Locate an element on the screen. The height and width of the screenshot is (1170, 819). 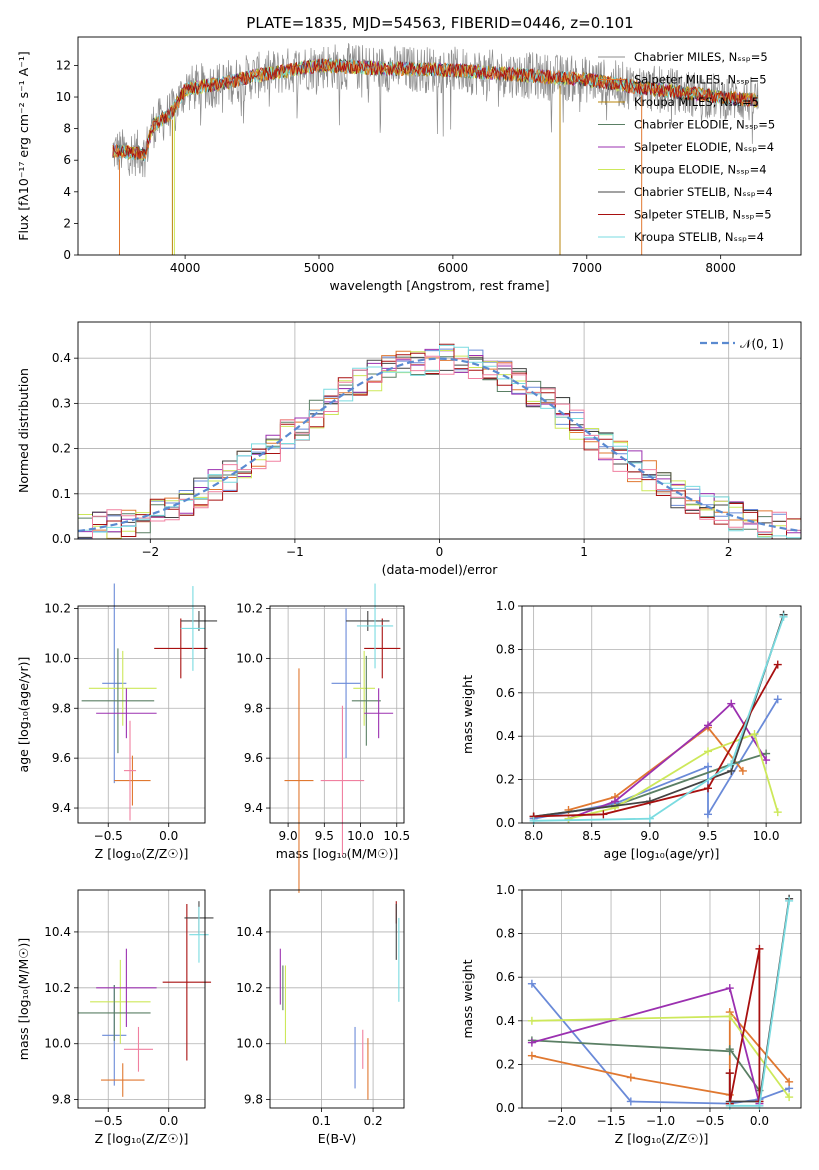
y-axis-label: Normed distribution is located at coordinates (23, 430).